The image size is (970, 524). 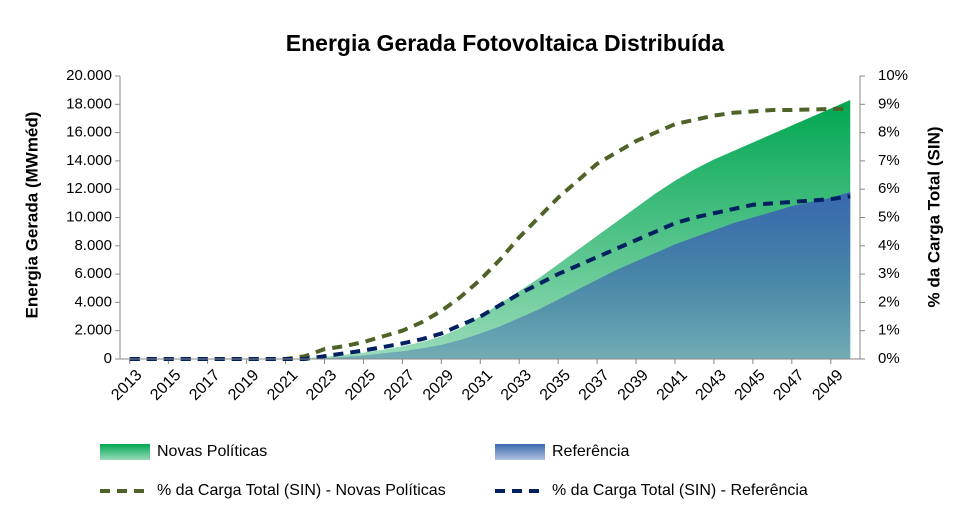 I want to click on x-tick-label: 2017, so click(x=204, y=385).